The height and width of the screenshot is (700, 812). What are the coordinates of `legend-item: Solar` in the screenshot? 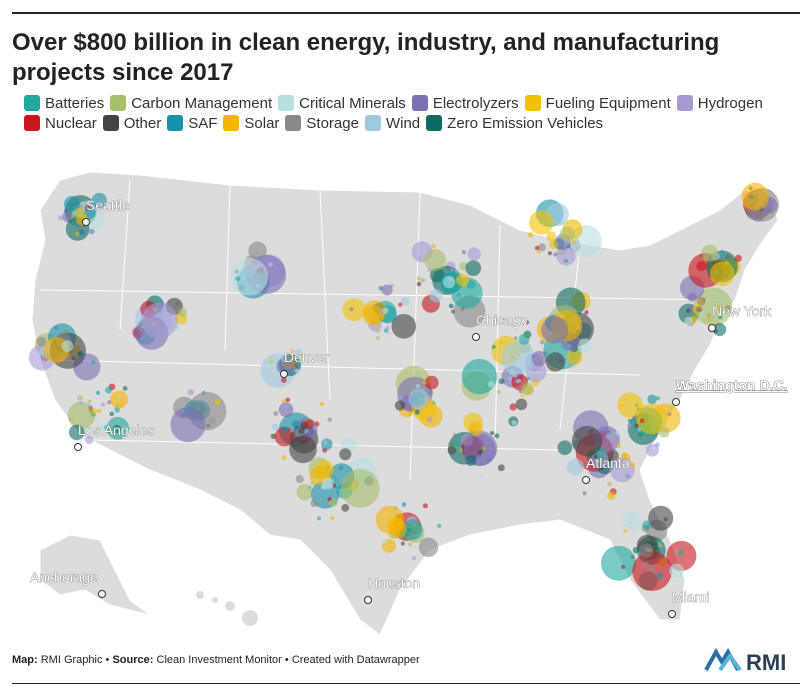 It's located at (251, 124).